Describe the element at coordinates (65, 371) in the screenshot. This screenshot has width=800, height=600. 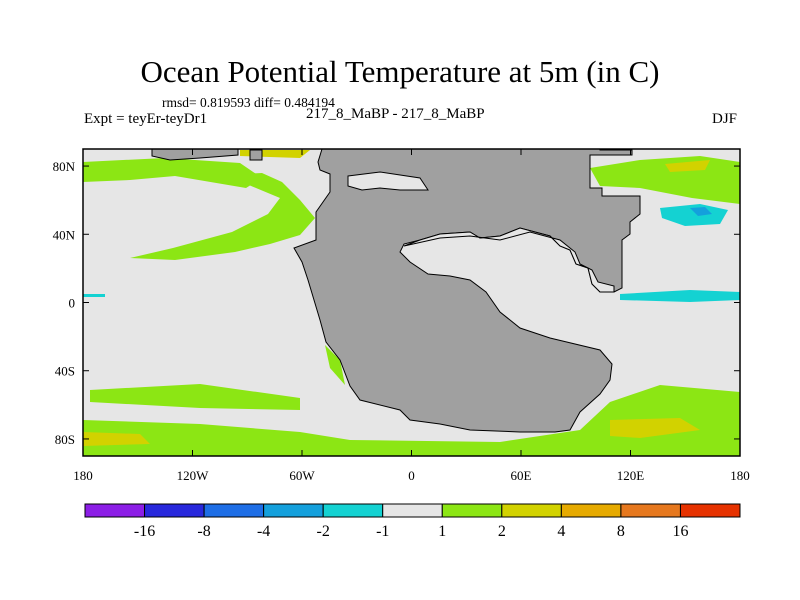
I see `y-tick-label: 40S` at that location.